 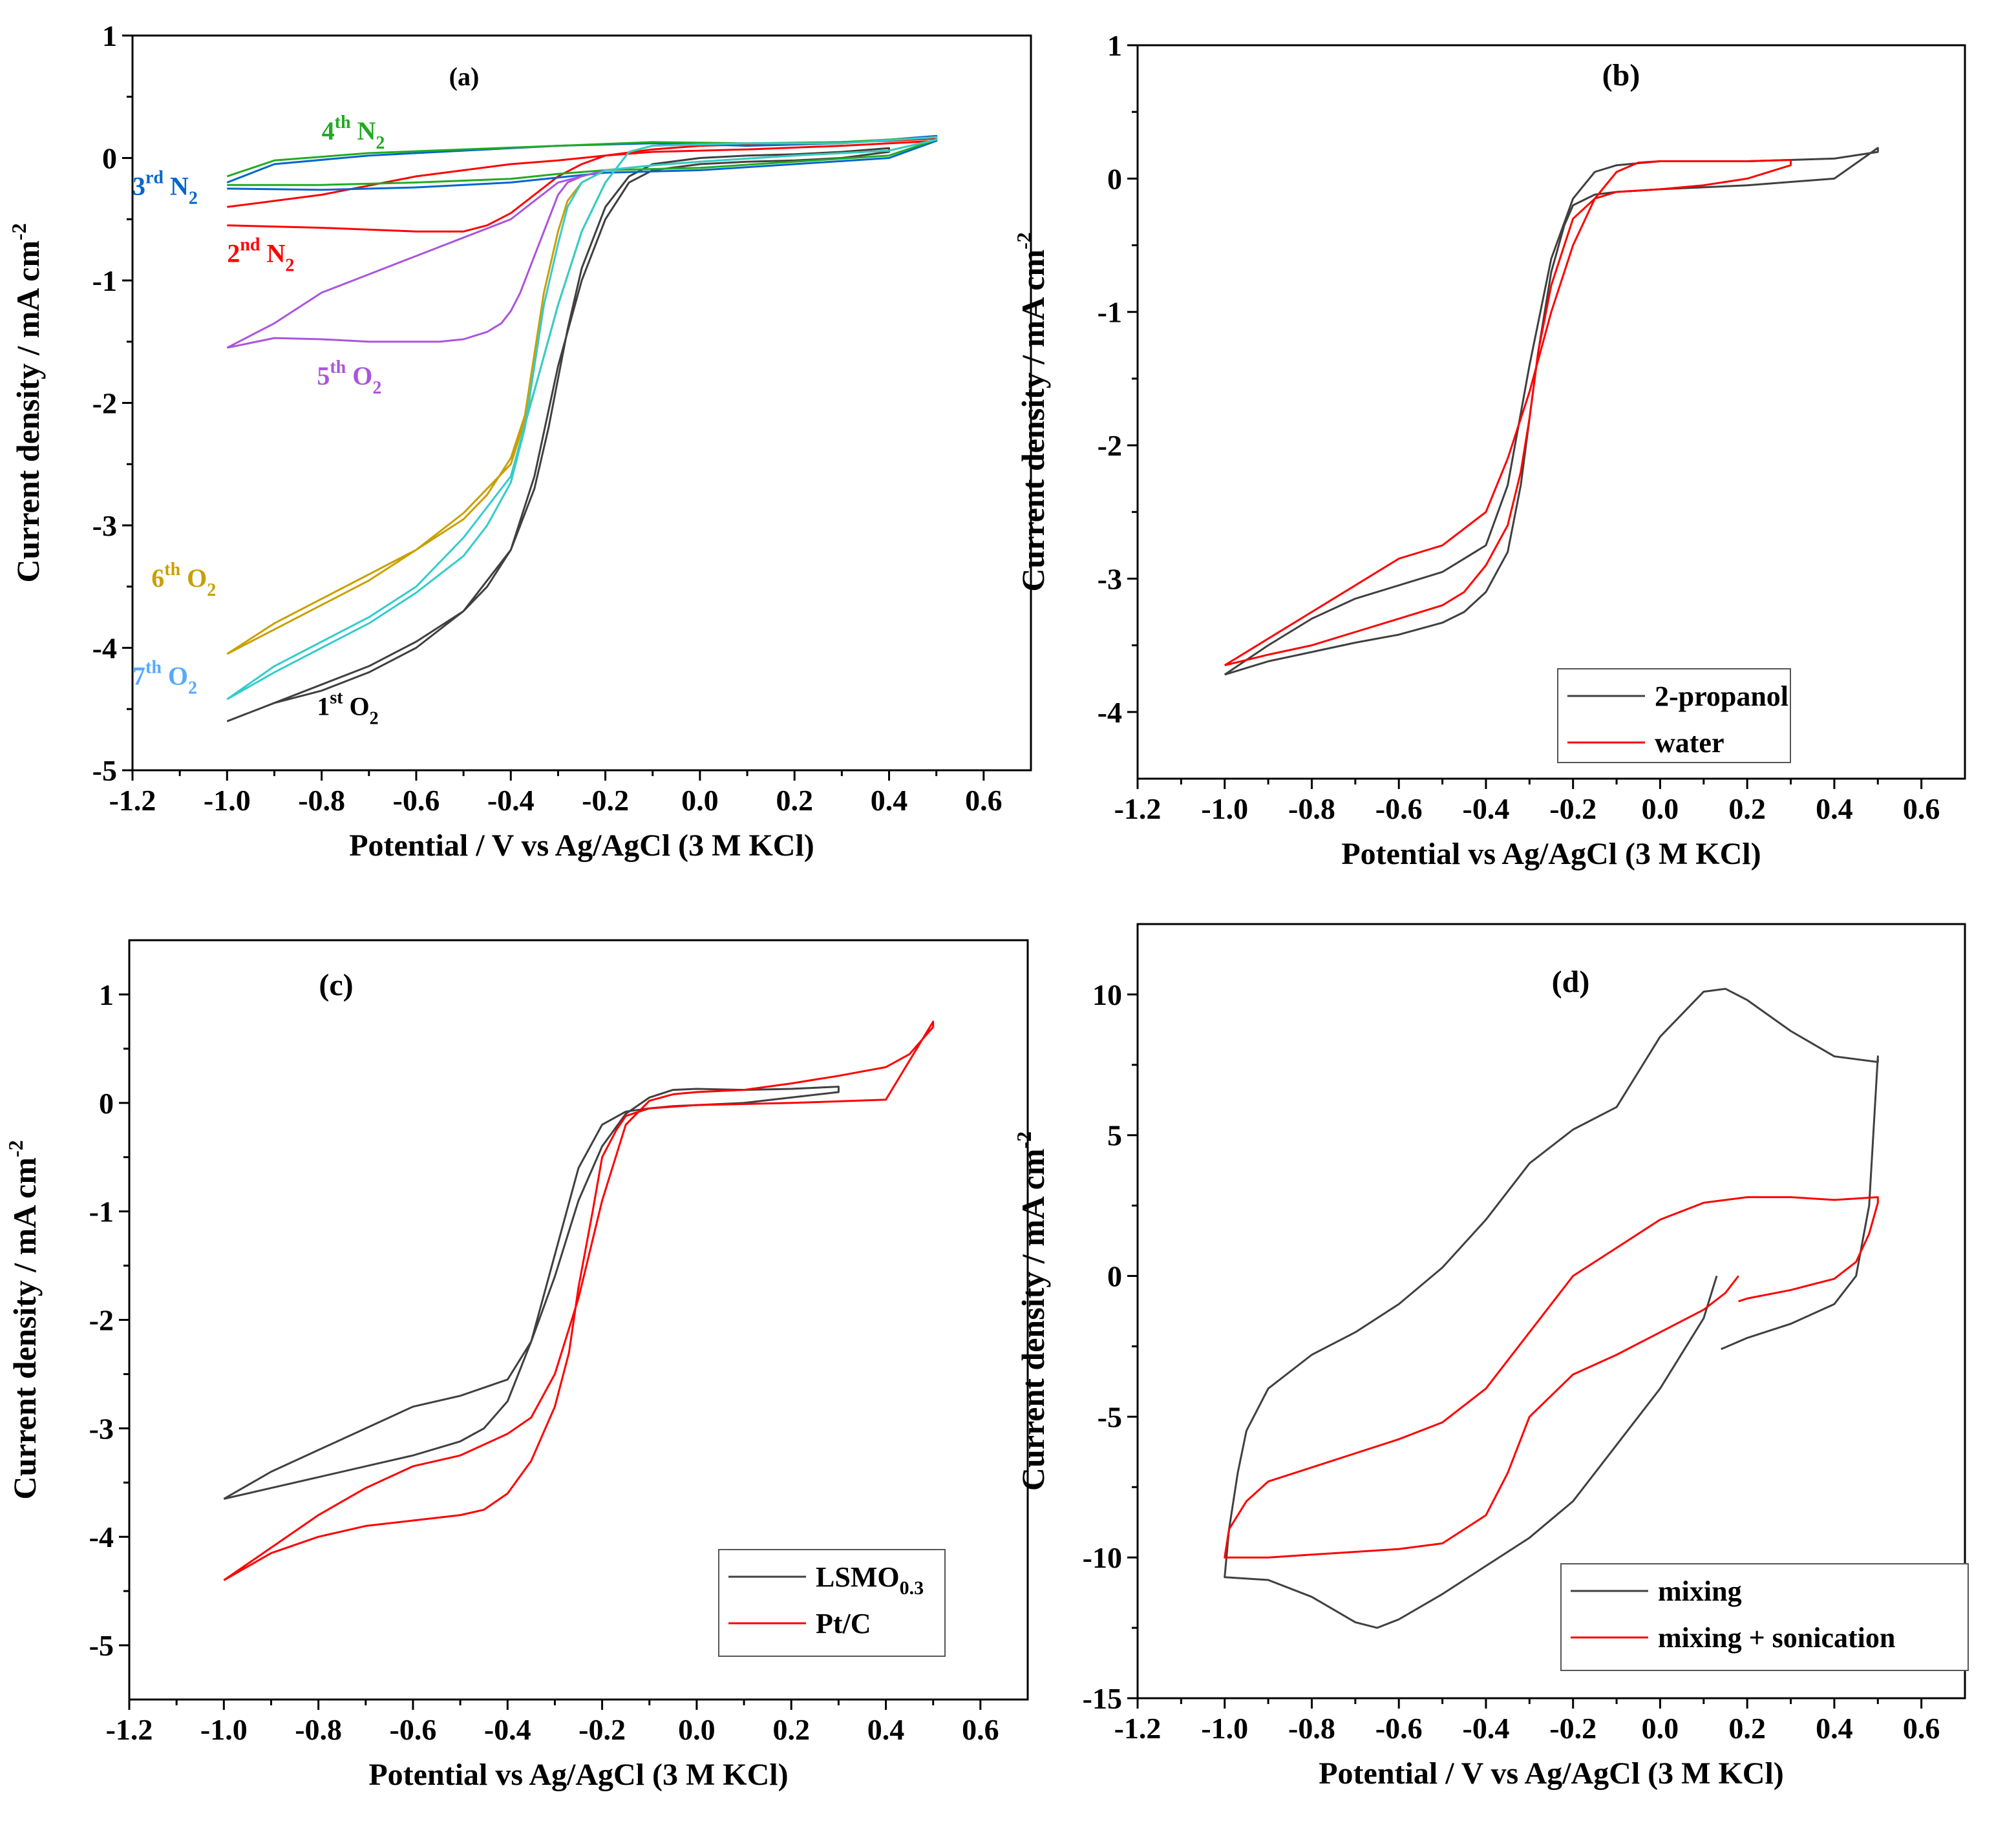 I want to click on y-tick-label: 10, so click(x=1107, y=994).